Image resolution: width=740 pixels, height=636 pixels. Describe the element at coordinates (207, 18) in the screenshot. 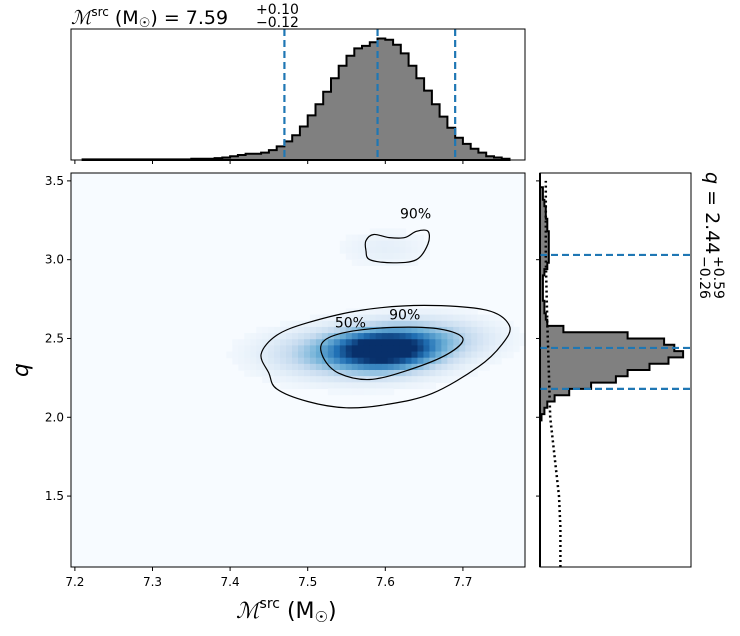

I see `chirp-mass-title-value: 7.59` at that location.